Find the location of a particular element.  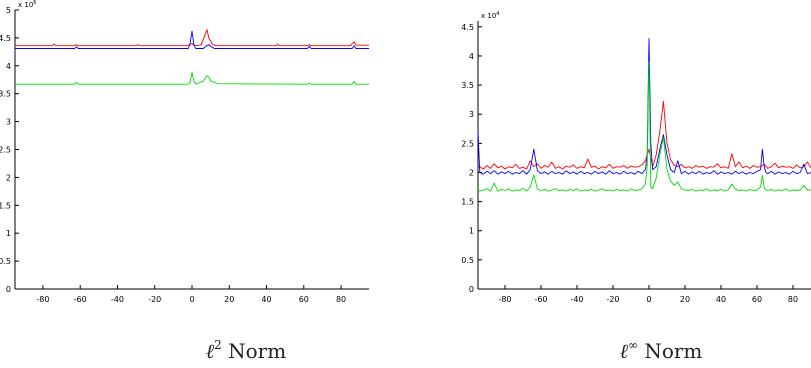

linf-norm-x-tick-label: 0 is located at coordinates (648, 299).